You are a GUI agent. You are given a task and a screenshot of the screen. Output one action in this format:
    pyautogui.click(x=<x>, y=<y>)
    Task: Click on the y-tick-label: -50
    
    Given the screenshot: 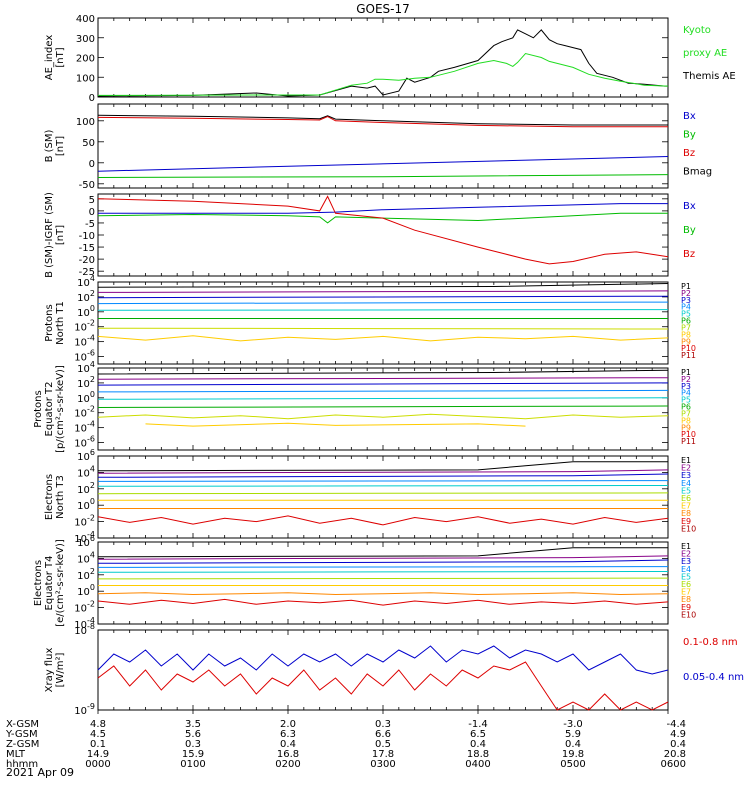 What is the action you would take?
    pyautogui.click(x=87, y=185)
    